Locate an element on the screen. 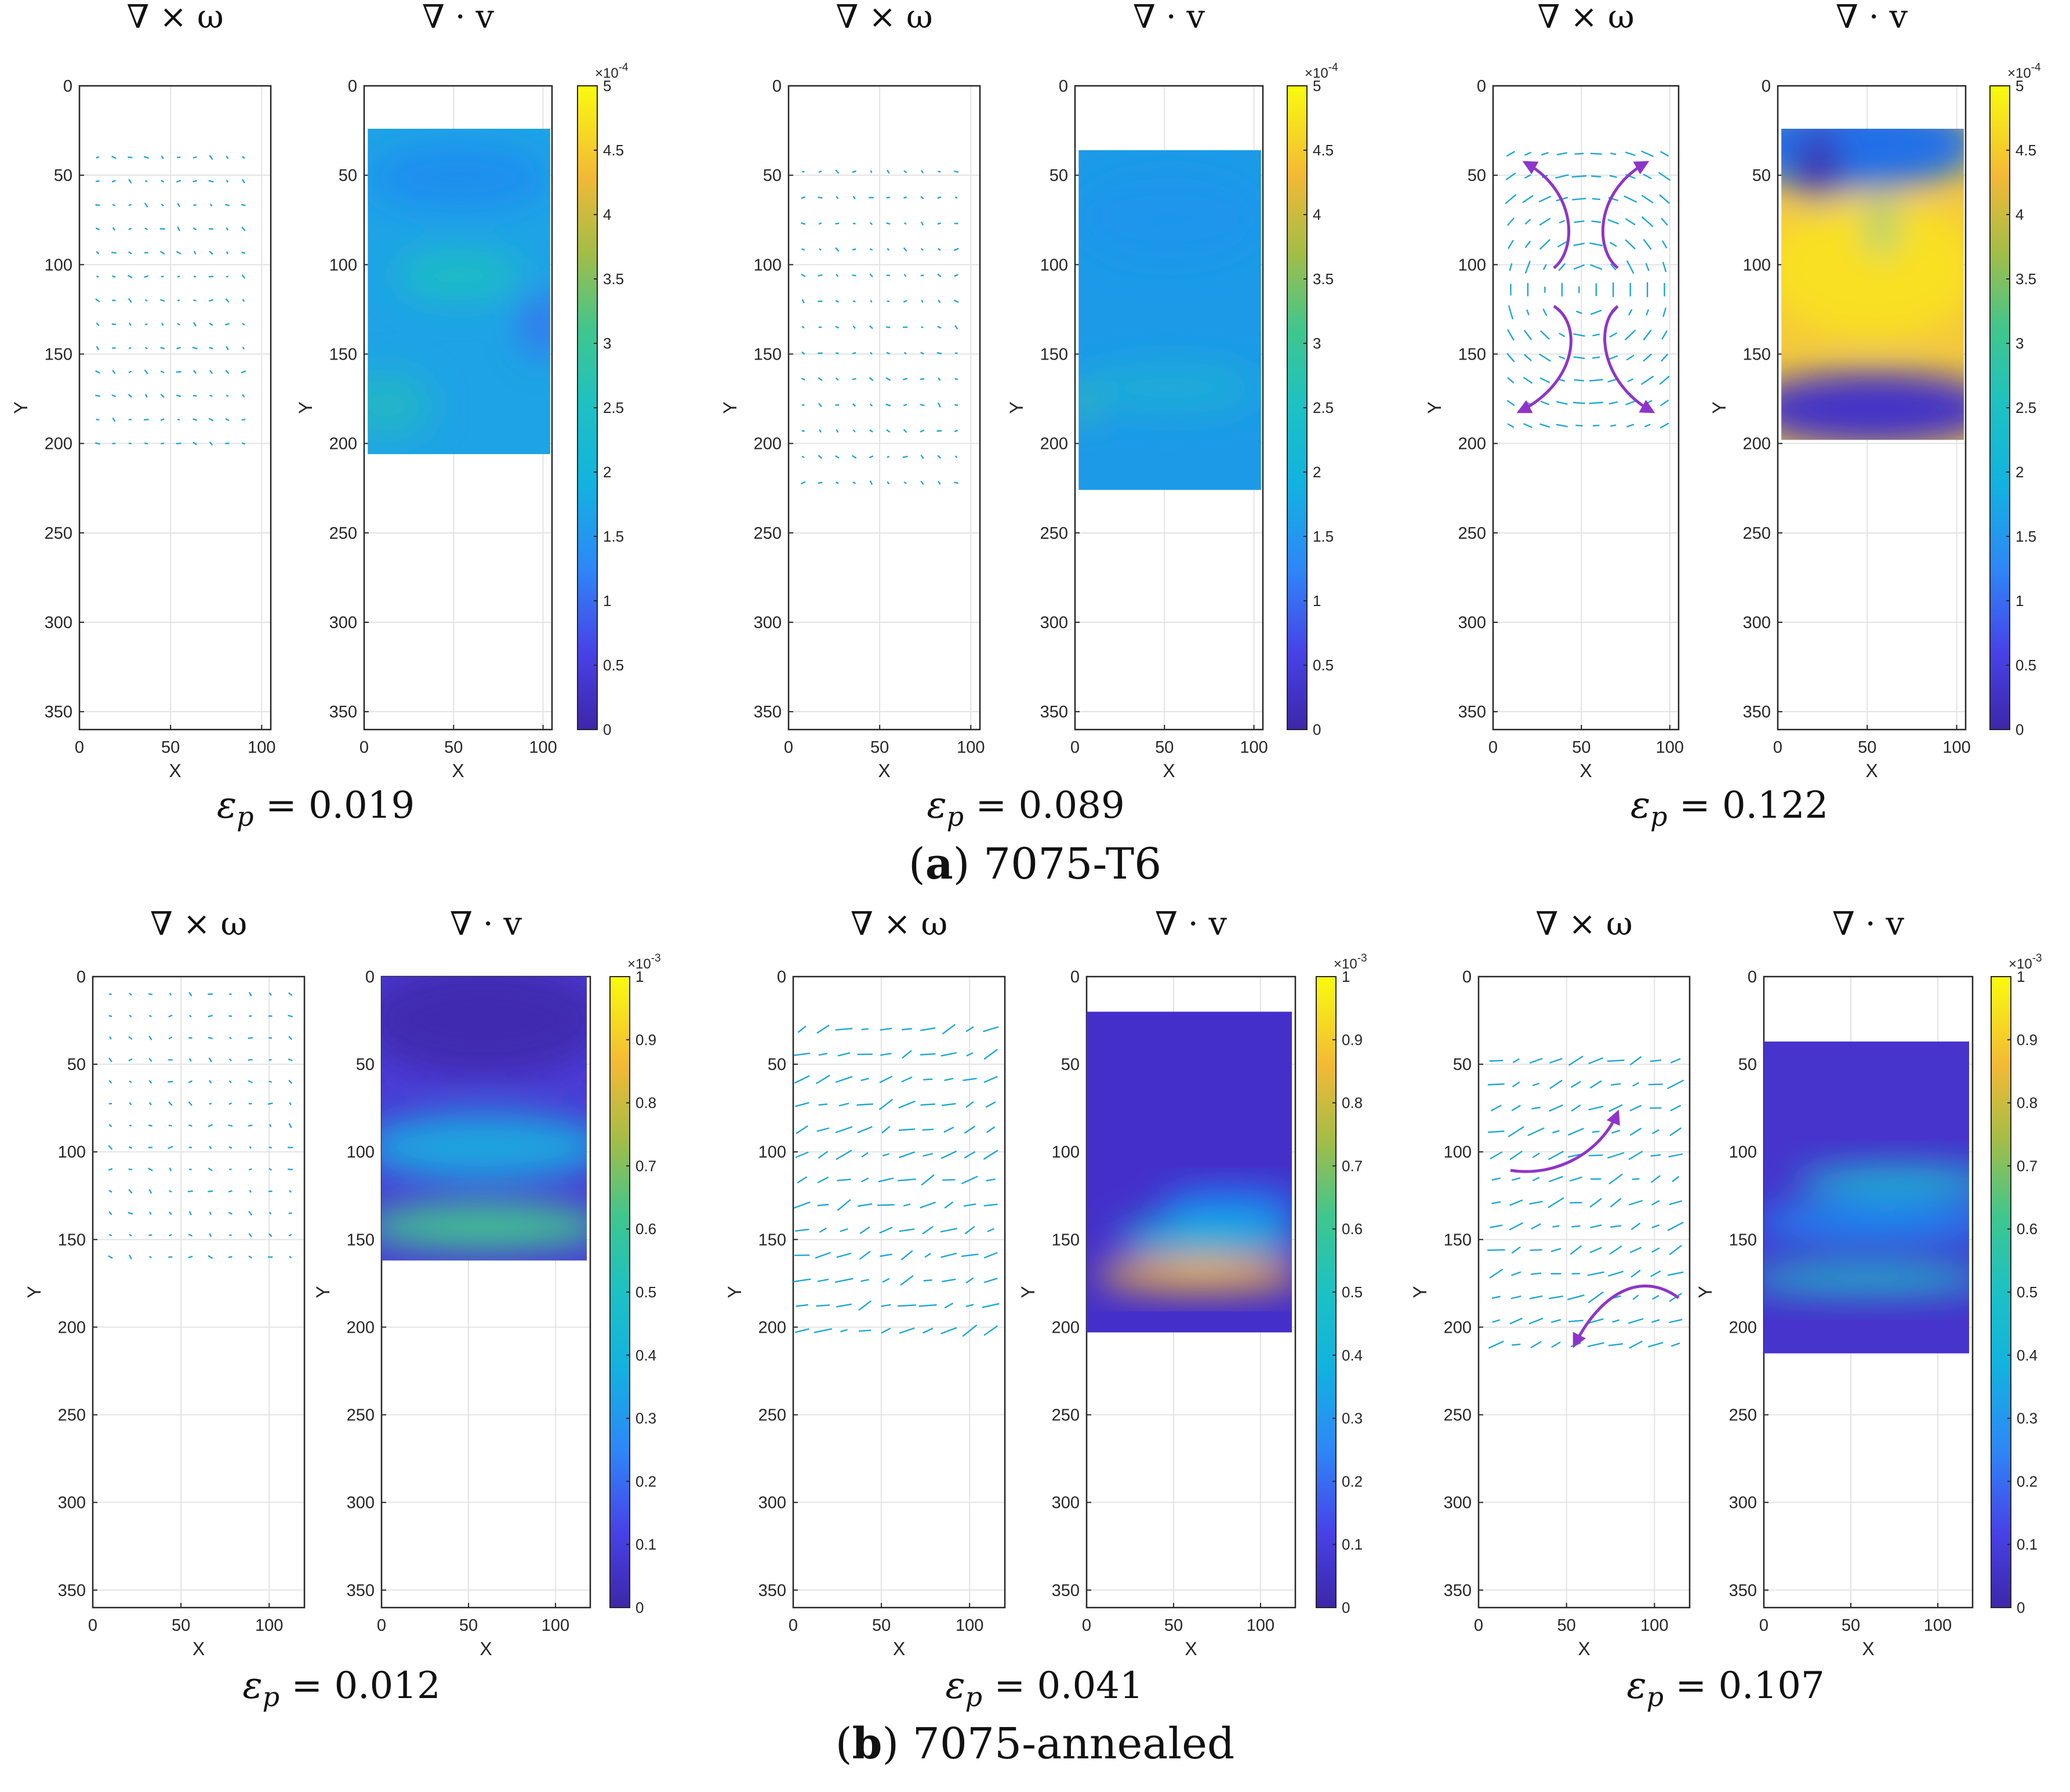 The width and height of the screenshot is (2070, 1792). y-tick-label: 250 is located at coordinates (343, 533).